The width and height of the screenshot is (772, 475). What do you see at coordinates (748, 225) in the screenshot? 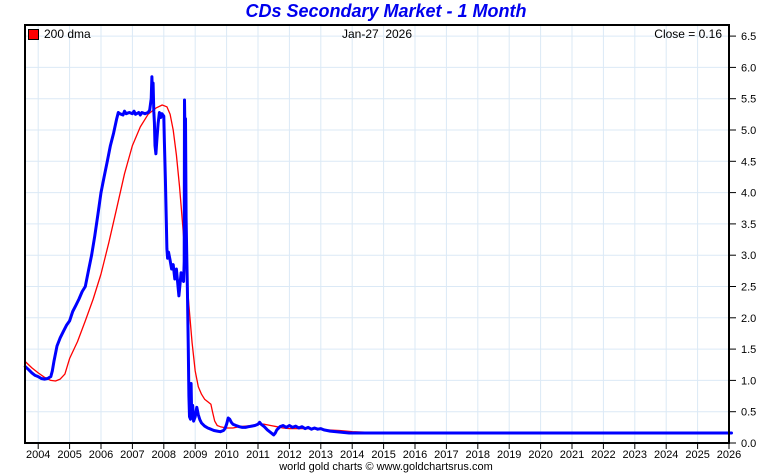
I see `y-tick-label: 3.5` at bounding box center [748, 225].